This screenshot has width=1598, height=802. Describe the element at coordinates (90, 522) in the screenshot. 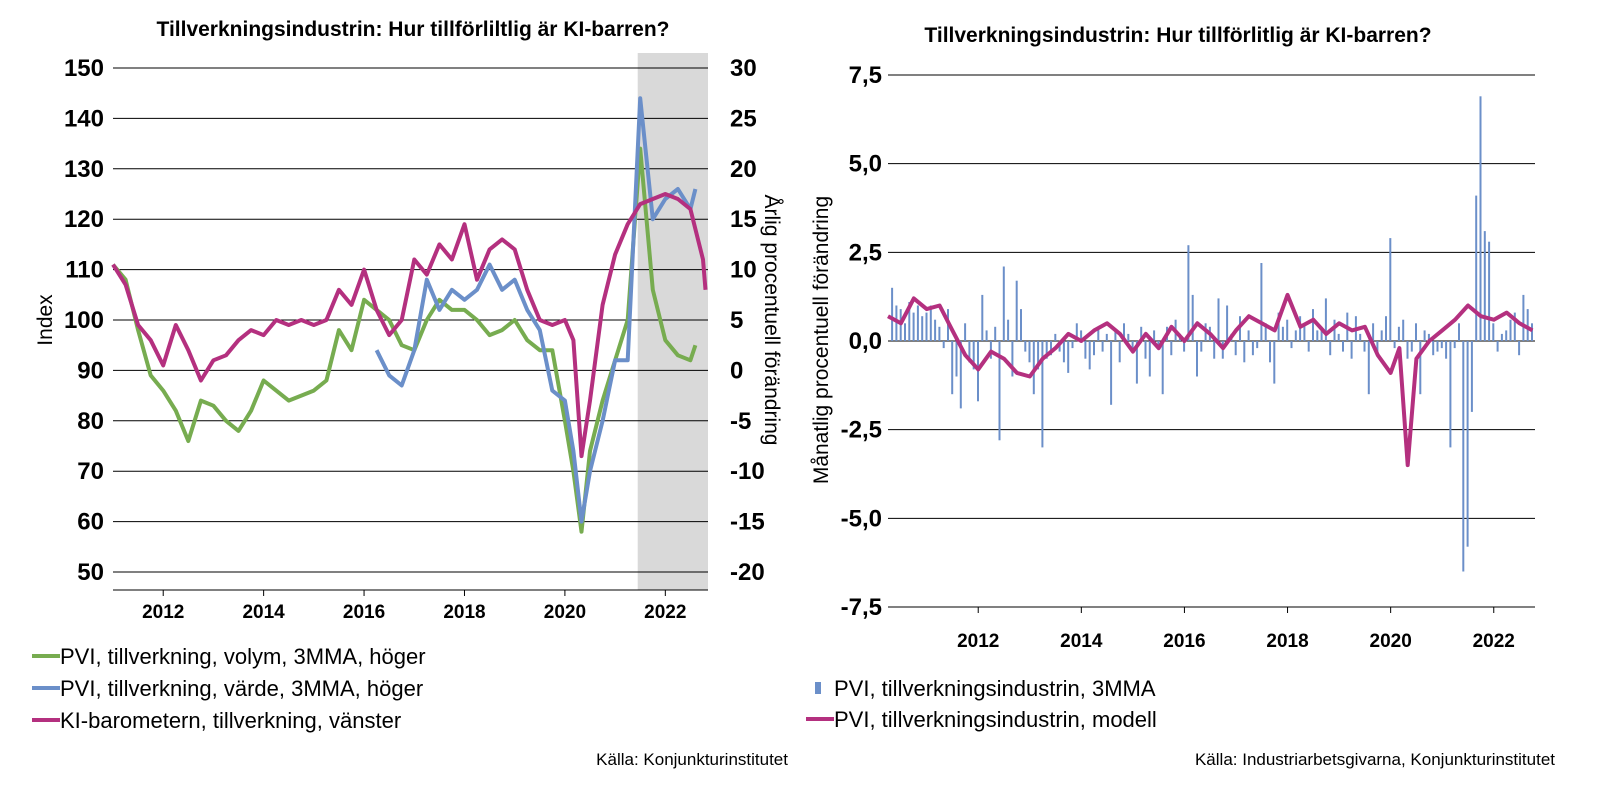

I see `left-y-tick-label: 60` at that location.